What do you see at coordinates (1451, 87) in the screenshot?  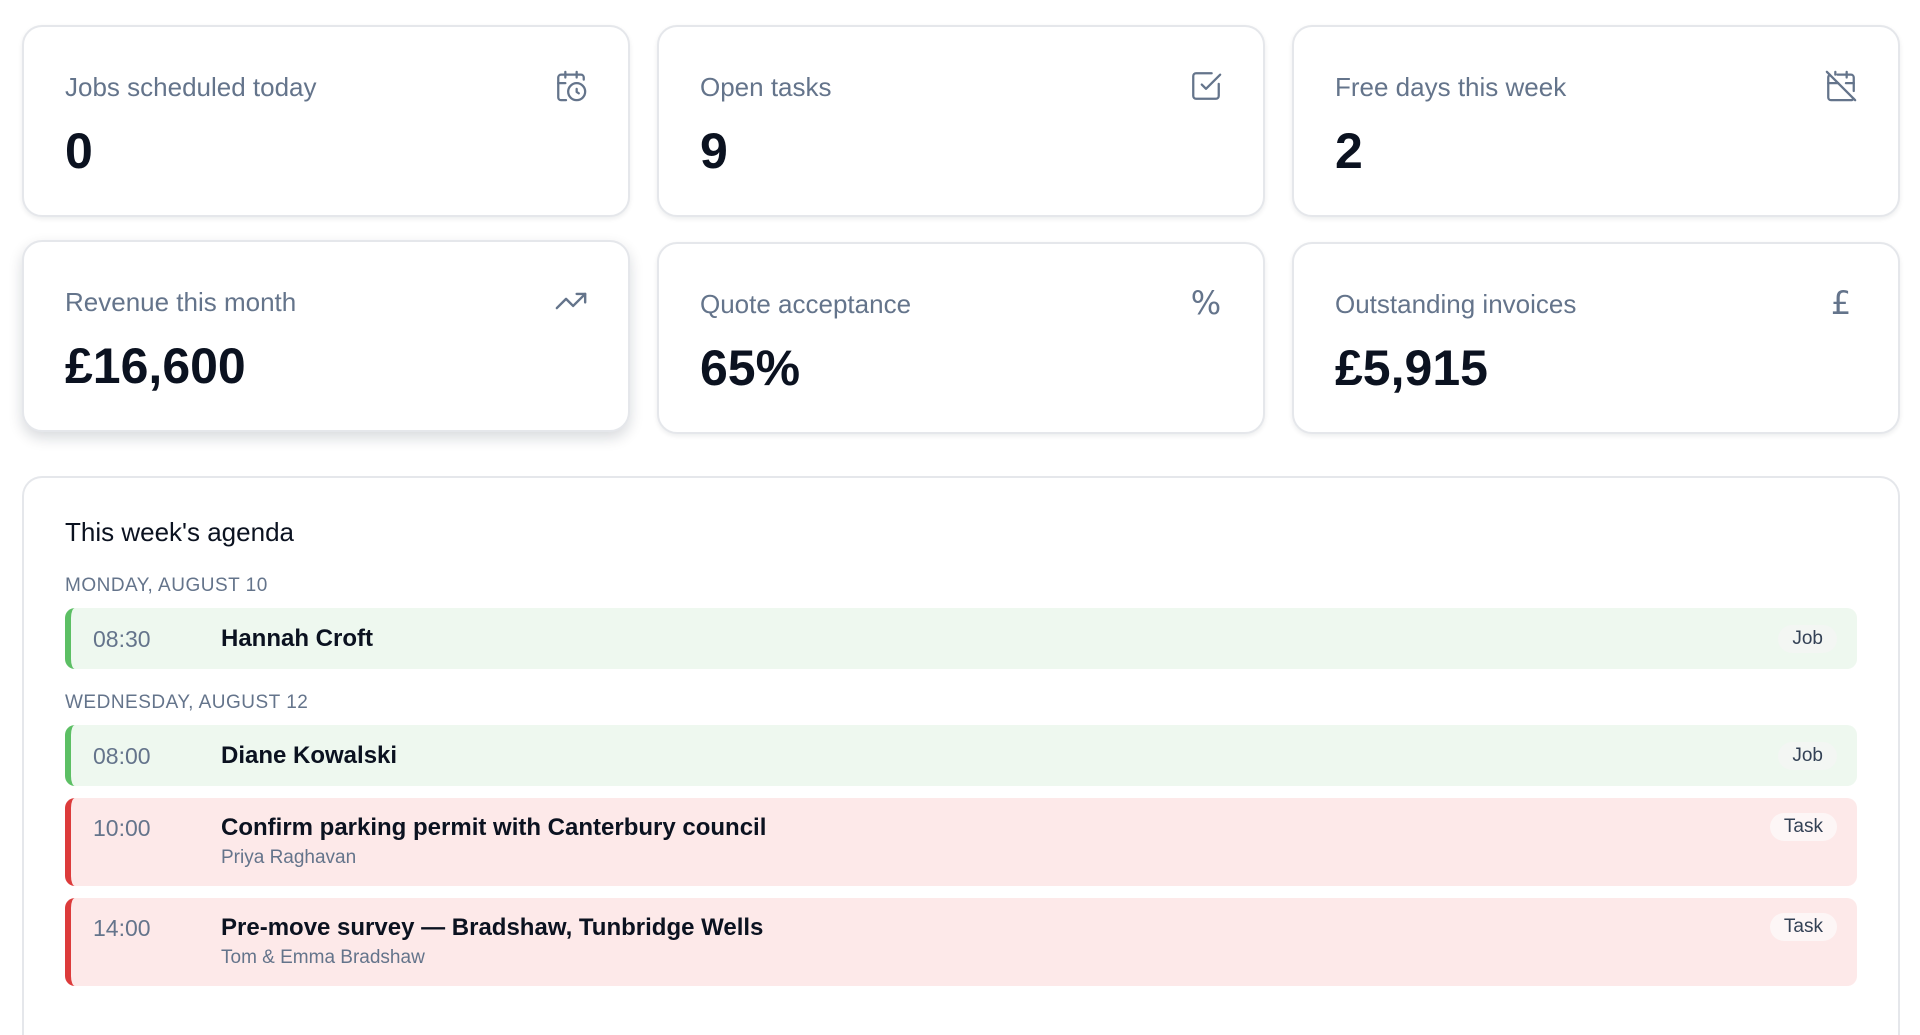 I see `stat-label: Free days this week` at bounding box center [1451, 87].